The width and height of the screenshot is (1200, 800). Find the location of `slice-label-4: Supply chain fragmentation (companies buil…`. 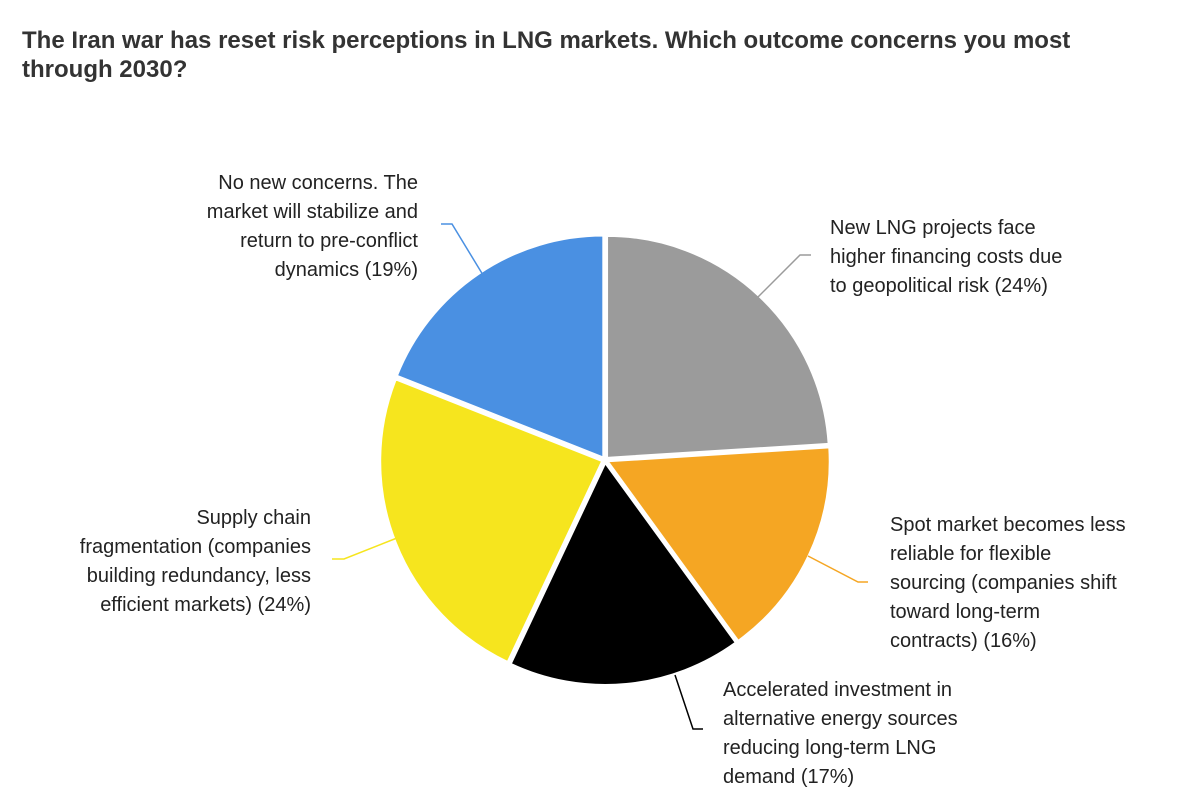

slice-label-4: Supply chain fragmentation (companies buil… is located at coordinates (195, 561).